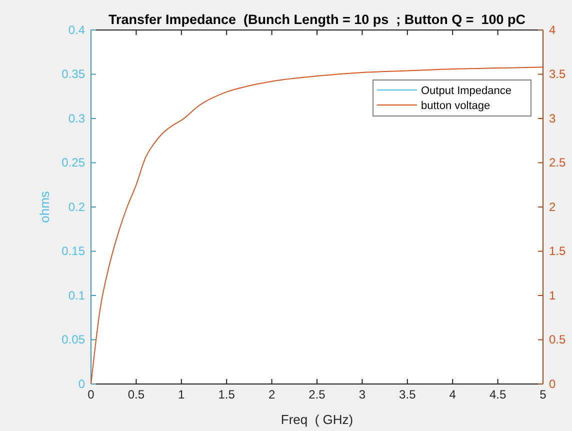 The height and width of the screenshot is (431, 572). Describe the element at coordinates (272, 395) in the screenshot. I see `x-tick-label: 2` at that location.